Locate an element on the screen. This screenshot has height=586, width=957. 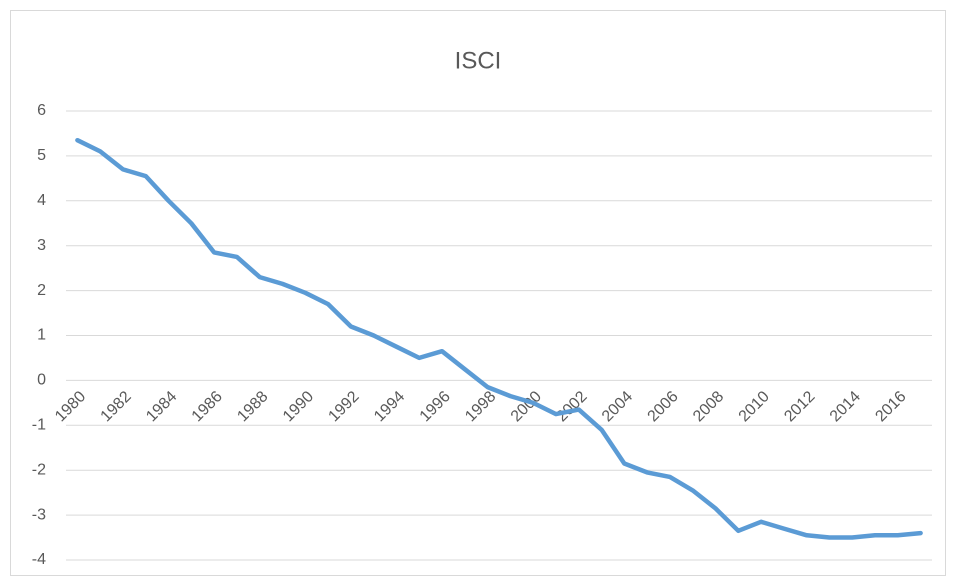
y-tick-label: 3 is located at coordinates (41, 245).